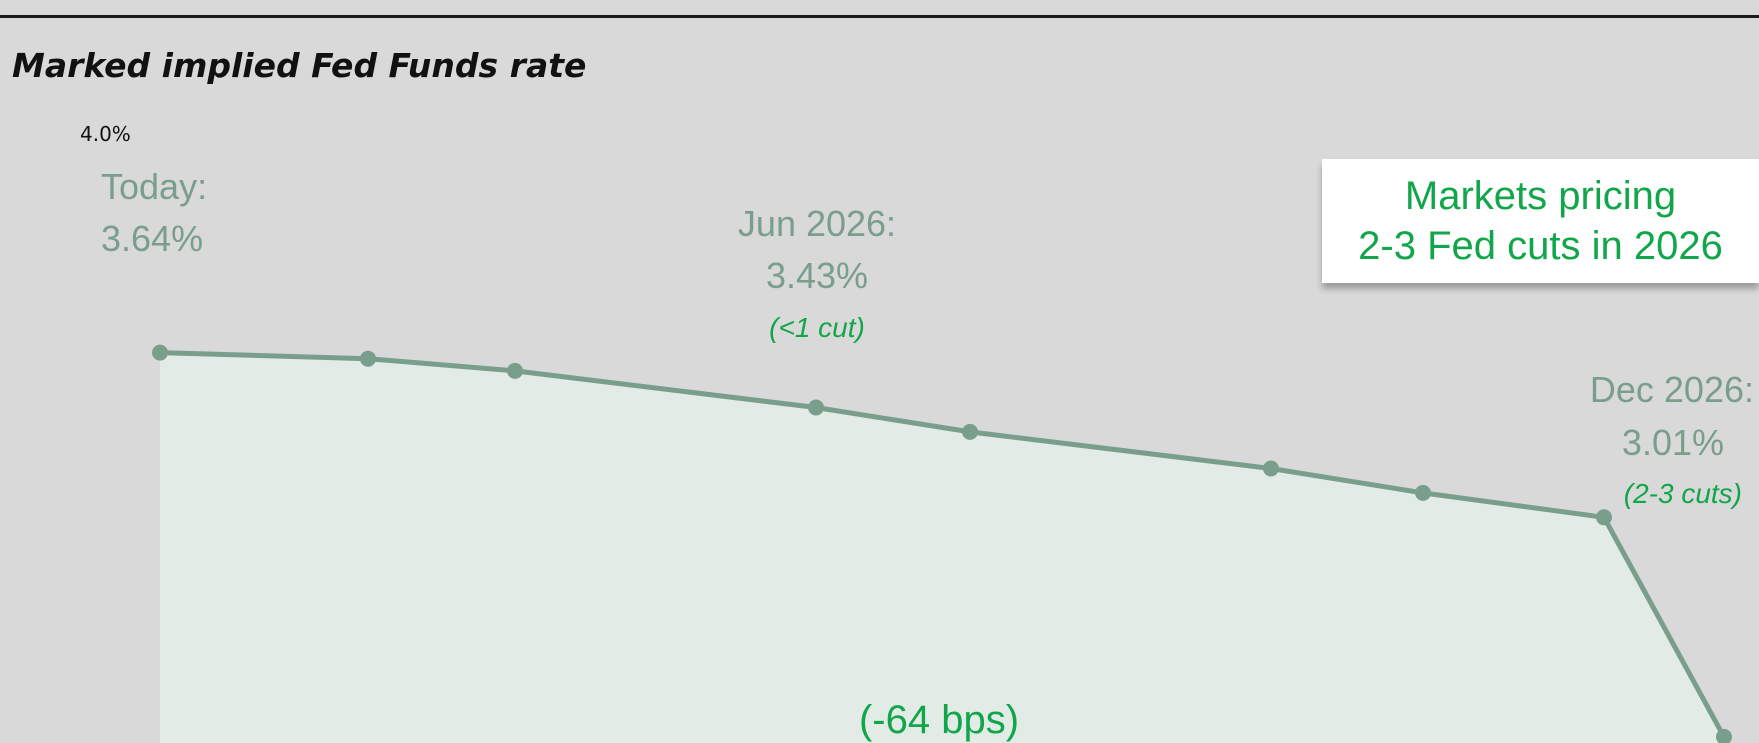 The height and width of the screenshot is (743, 1759). What do you see at coordinates (152, 238) in the screenshot?
I see `annotation-today-value: 3.64%` at bounding box center [152, 238].